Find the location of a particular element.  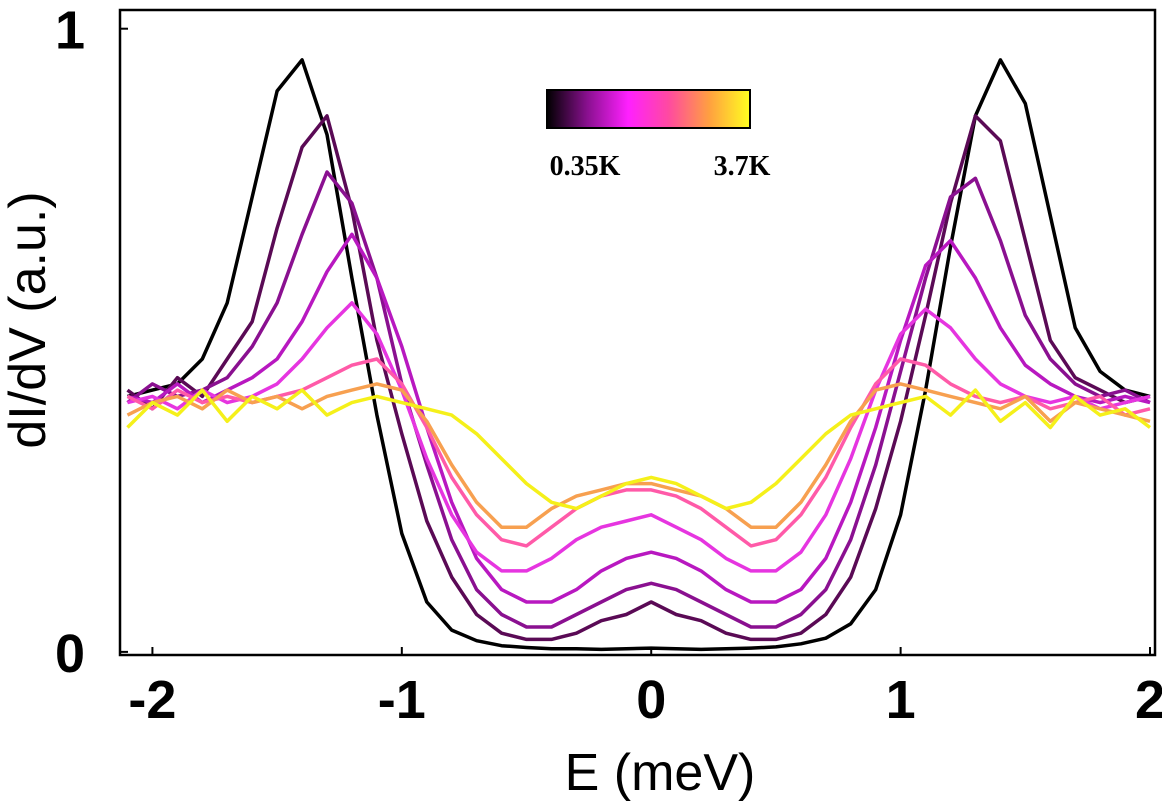

x-tick-label: 0 is located at coordinates (651, 700).